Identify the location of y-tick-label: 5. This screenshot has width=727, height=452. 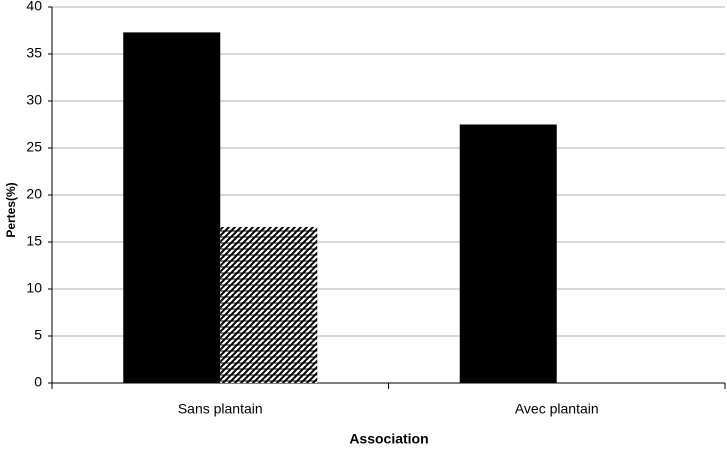
(38, 335).